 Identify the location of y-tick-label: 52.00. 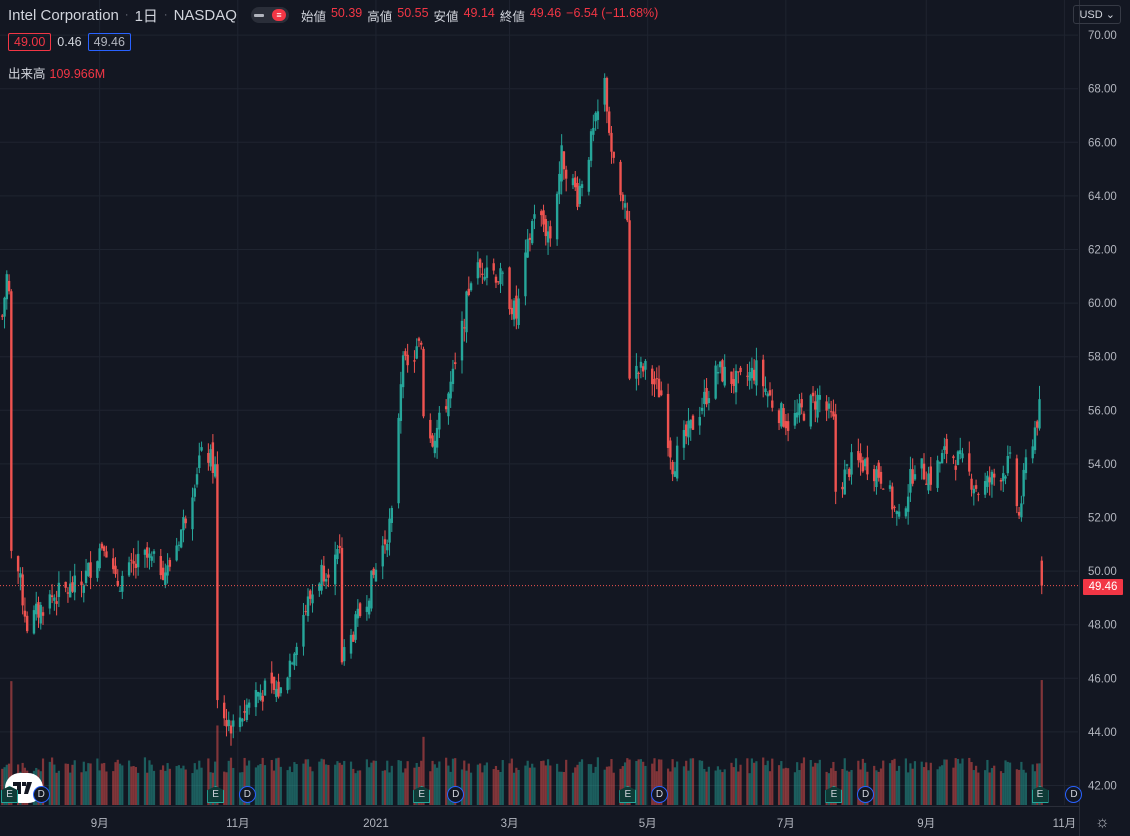
(1102, 519).